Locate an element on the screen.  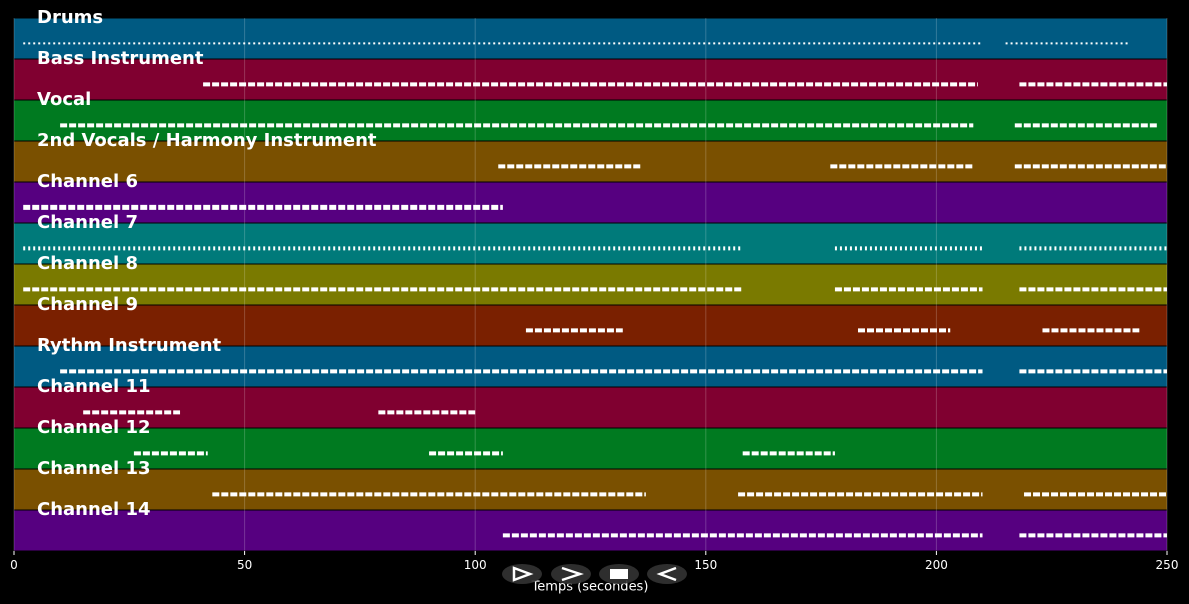
playback-controls is located at coordinates (594, 574).